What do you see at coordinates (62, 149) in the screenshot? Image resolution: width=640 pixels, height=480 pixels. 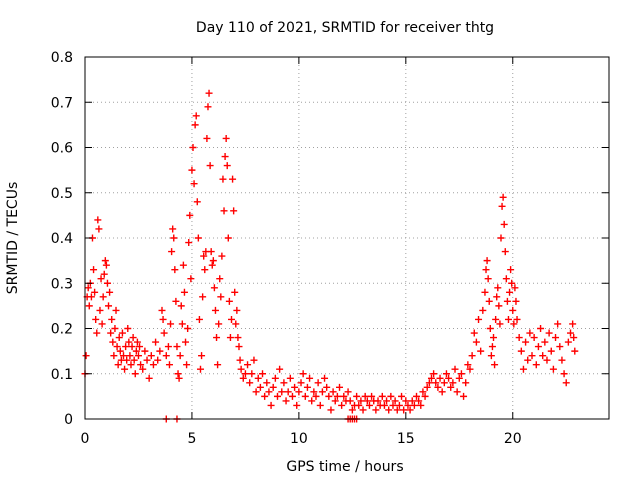 I see `y-tick-label: 0.6` at bounding box center [62, 149].